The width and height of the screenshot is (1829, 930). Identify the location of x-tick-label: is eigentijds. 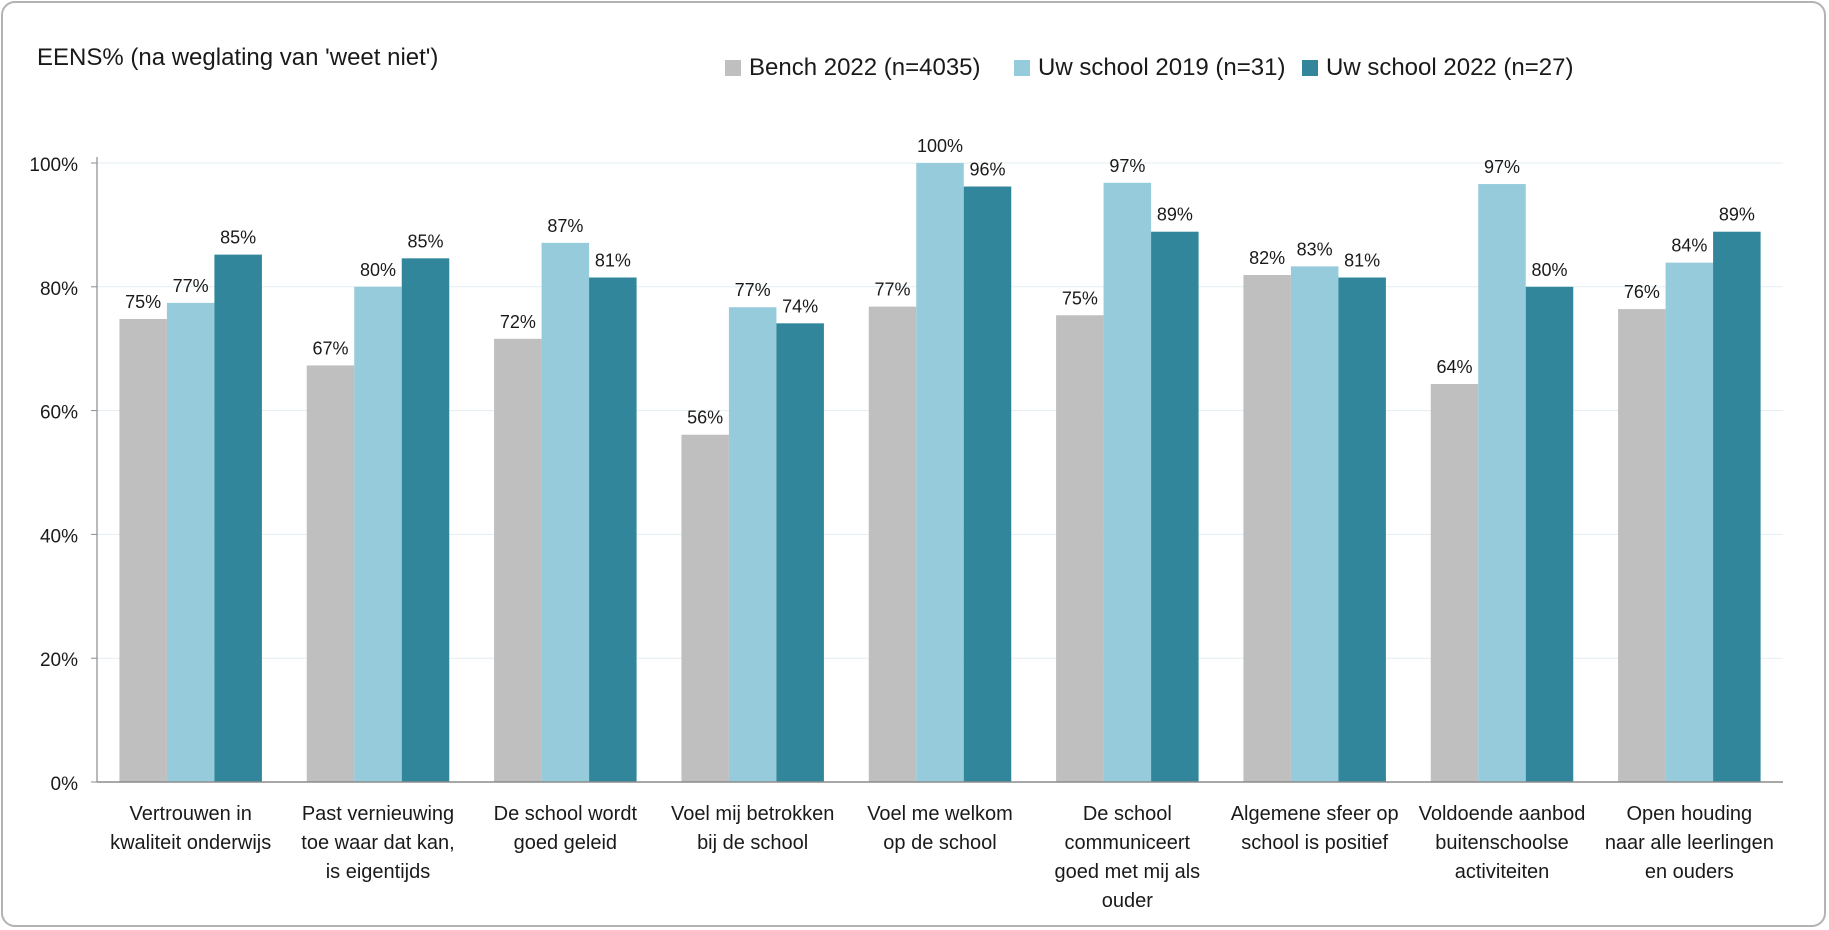
(378, 872).